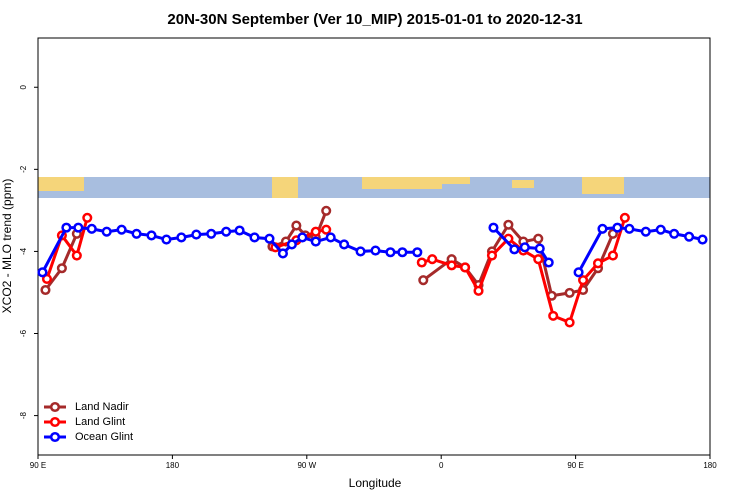  I want to click on y-tick-label: -6, so click(23, 333).